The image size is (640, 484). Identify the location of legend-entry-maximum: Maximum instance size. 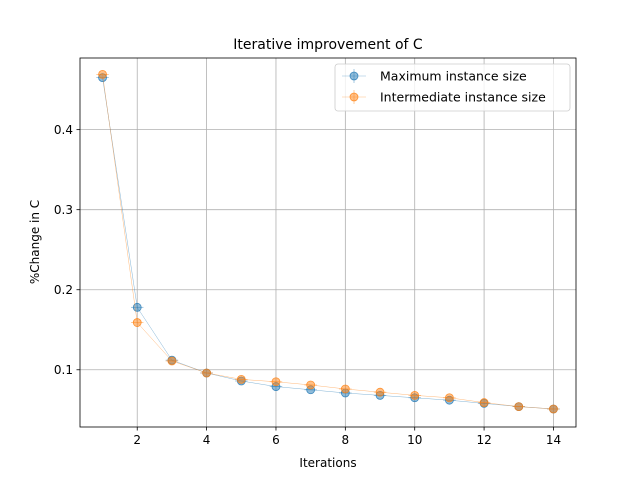
(434, 76).